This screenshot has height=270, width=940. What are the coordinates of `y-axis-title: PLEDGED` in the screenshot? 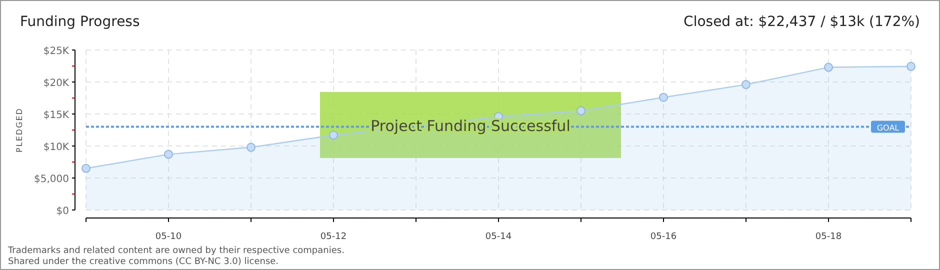 It's located at (19, 130).